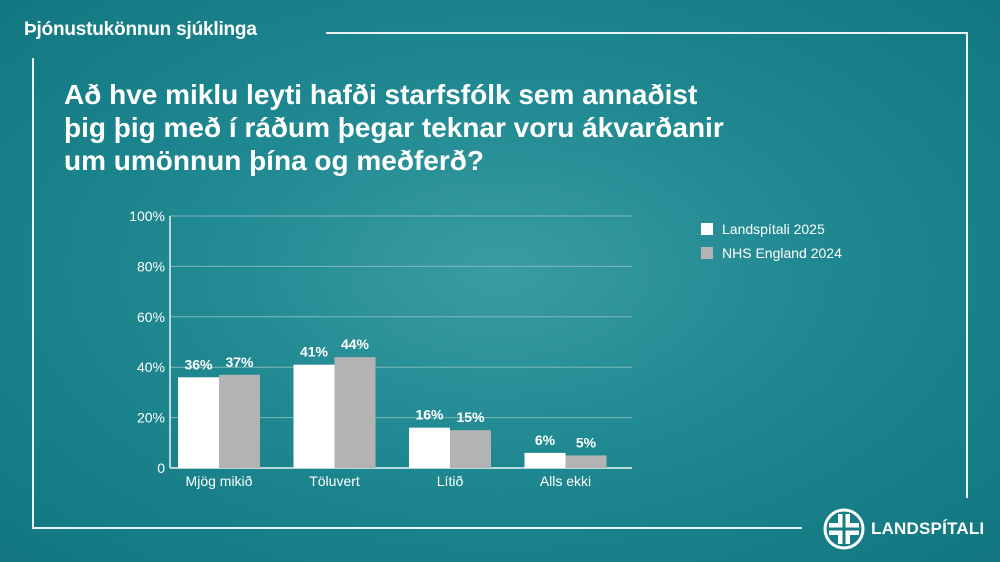 This screenshot has height=562, width=1000. I want to click on frame-bottom-line, so click(417, 528).